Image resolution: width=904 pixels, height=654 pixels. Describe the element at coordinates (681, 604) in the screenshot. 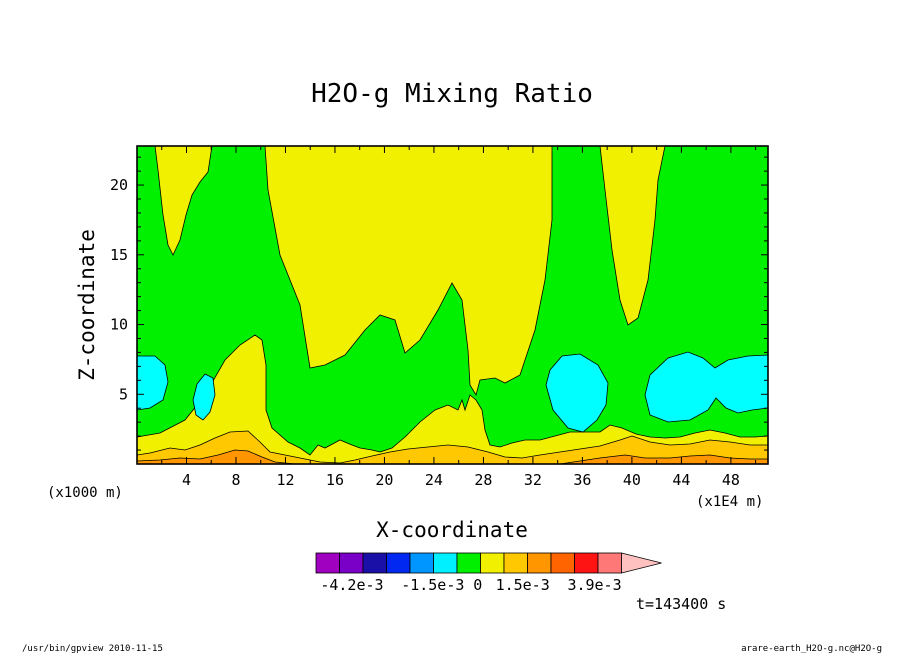

I see `time-label: t=143400 s` at that location.